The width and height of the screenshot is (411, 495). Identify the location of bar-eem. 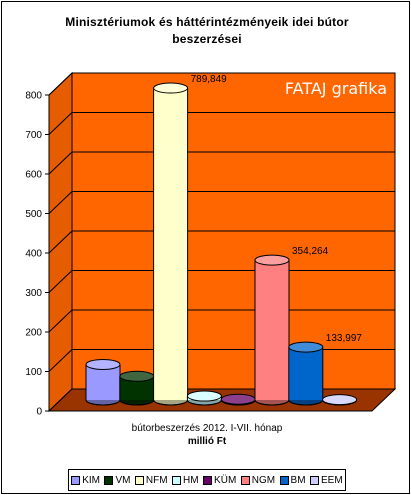
(340, 400).